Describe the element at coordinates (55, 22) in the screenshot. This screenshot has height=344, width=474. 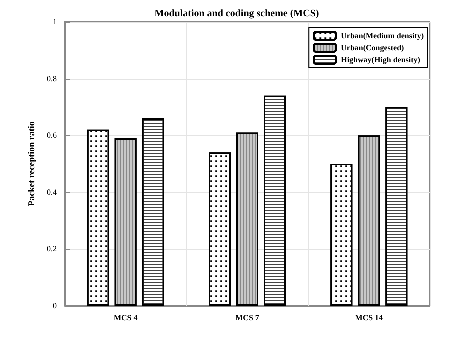
I see `y-tick-label: 1` at that location.